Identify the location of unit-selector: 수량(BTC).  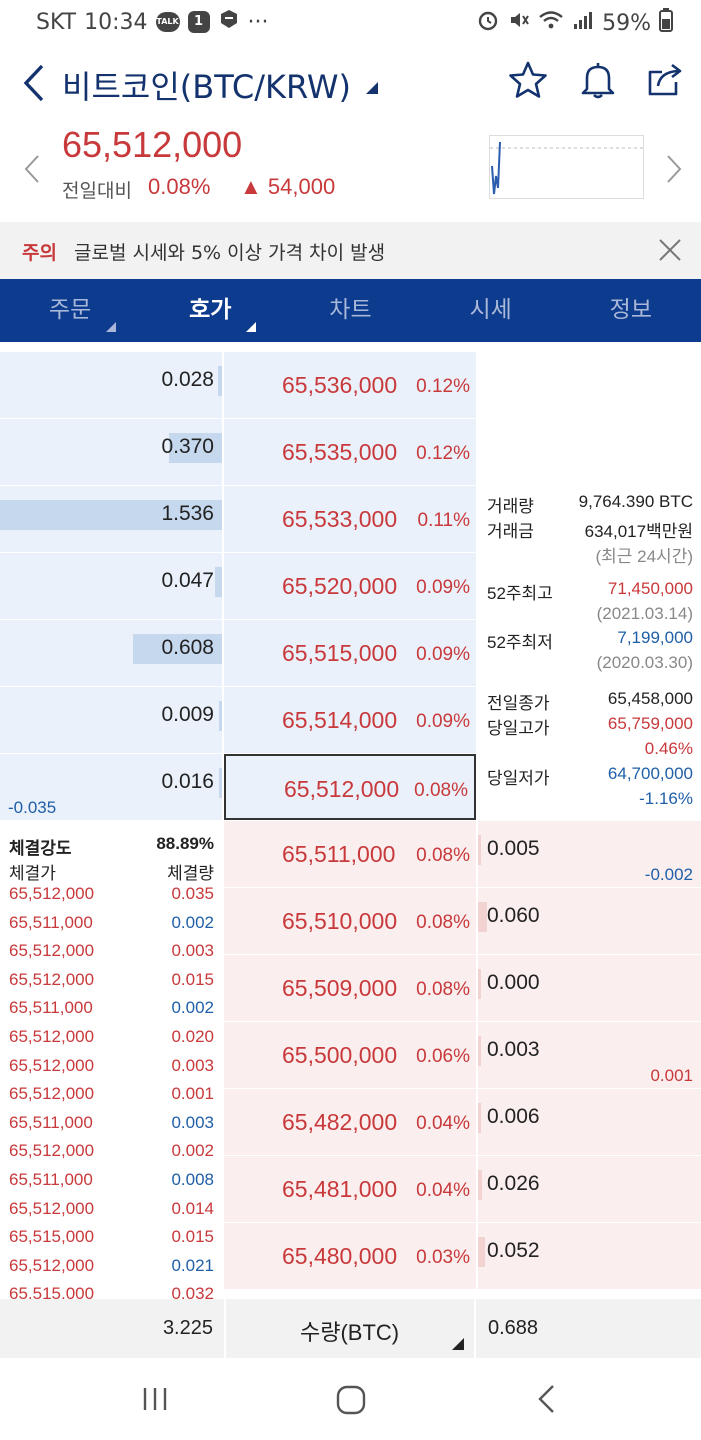
(350, 1328).